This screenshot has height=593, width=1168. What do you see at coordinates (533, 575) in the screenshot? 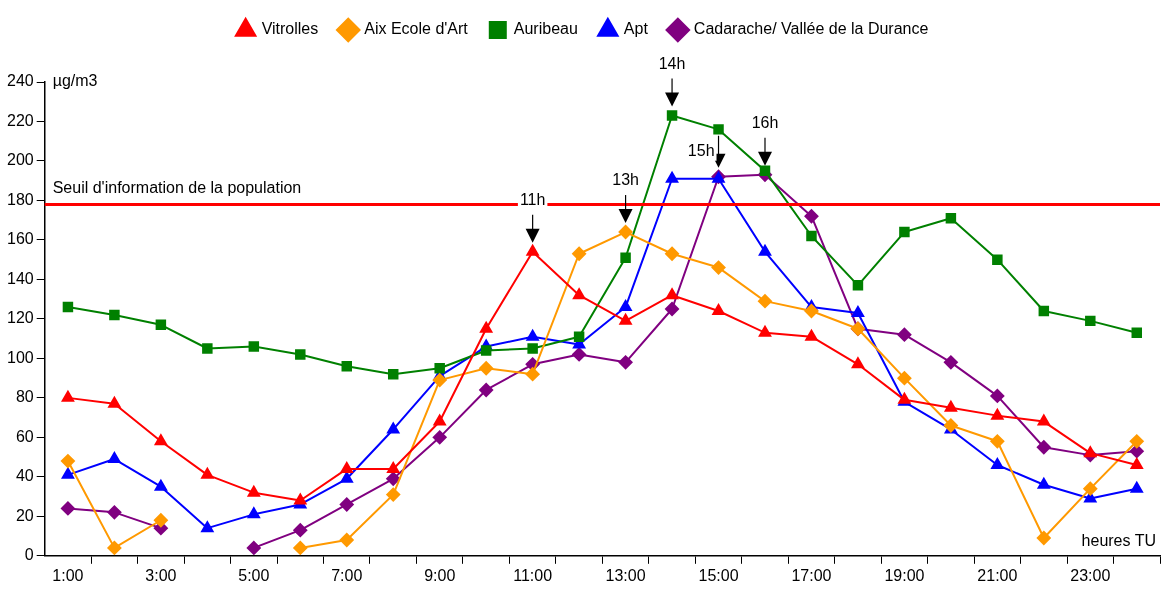
I see `x-tick-label: 11:00` at bounding box center [533, 575].